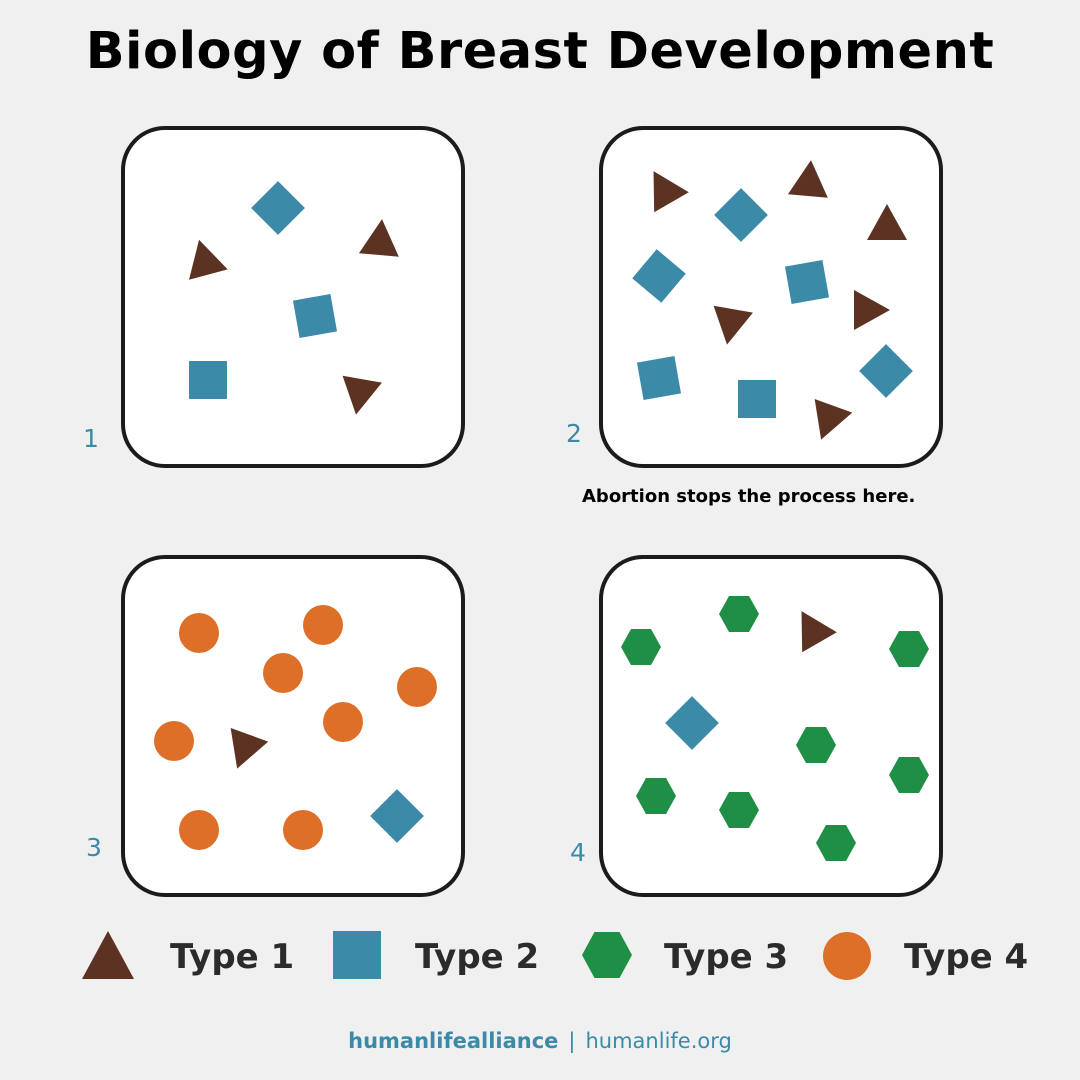 This screenshot has height=1080, width=1080. What do you see at coordinates (232, 957) in the screenshot?
I see `legend-label-type1: Type 1` at bounding box center [232, 957].